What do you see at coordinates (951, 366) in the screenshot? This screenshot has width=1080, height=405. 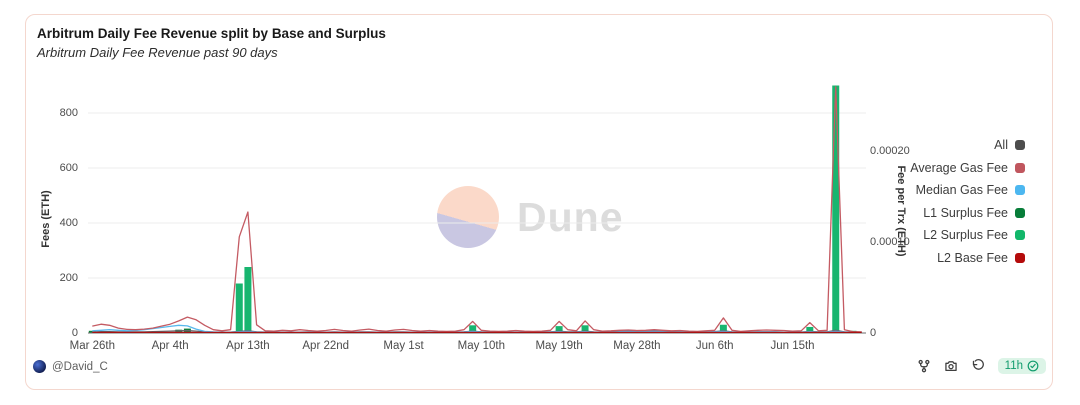 I see `camera-icon` at bounding box center [951, 366].